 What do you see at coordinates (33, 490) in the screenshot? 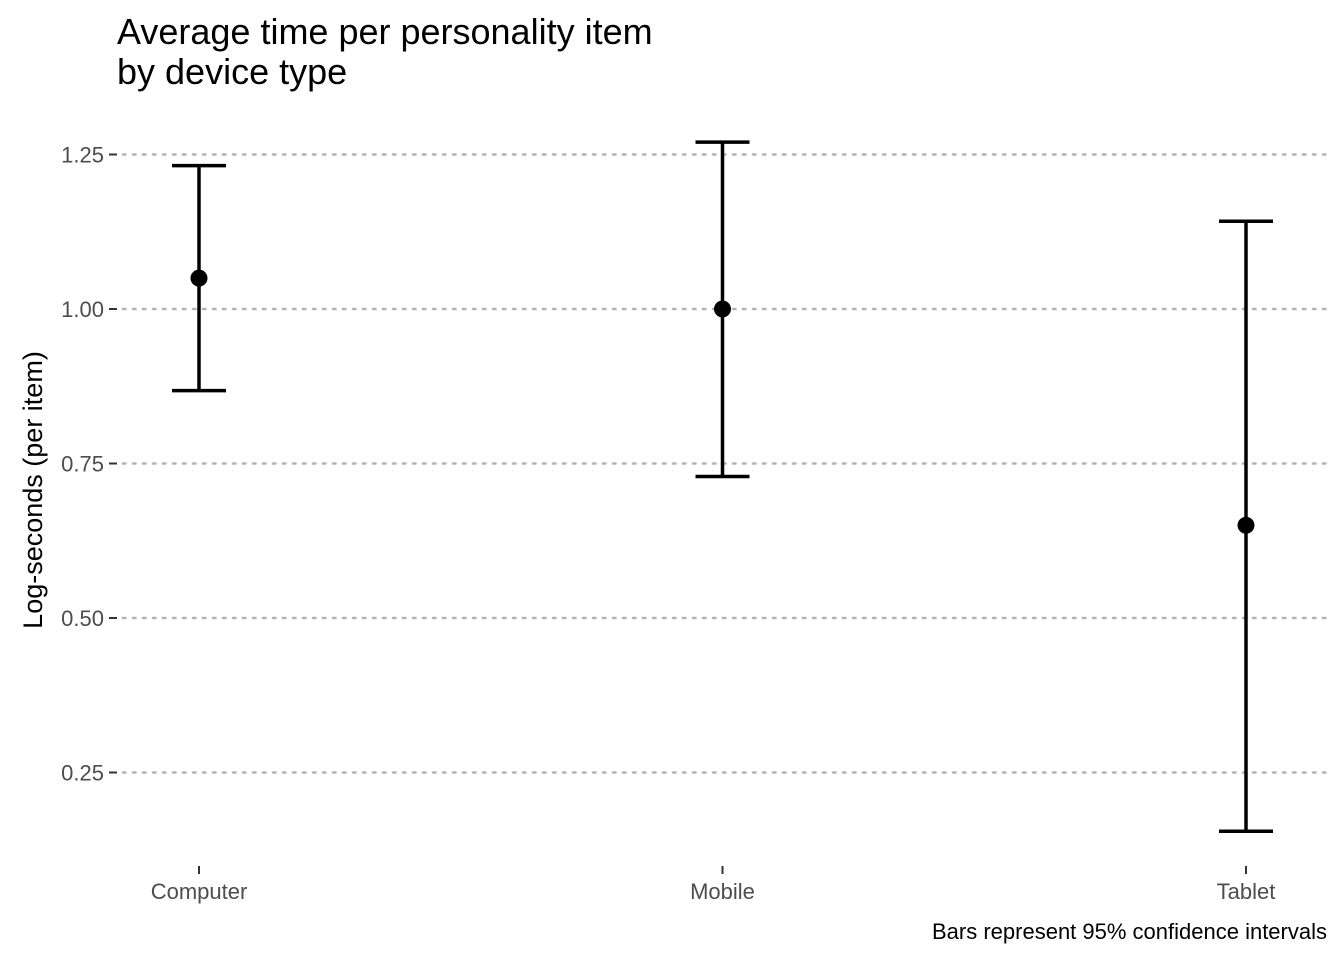
I see `y-axis-title: Log-seconds (per item)` at bounding box center [33, 490].